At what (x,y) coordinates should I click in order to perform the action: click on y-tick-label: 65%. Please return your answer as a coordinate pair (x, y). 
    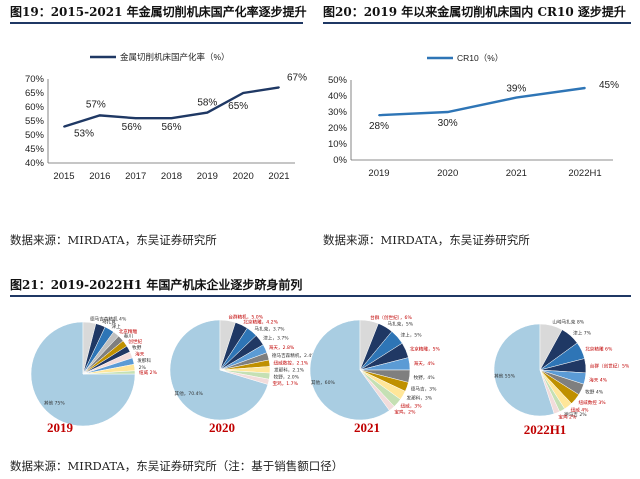
    Looking at the image, I should click on (35, 93).